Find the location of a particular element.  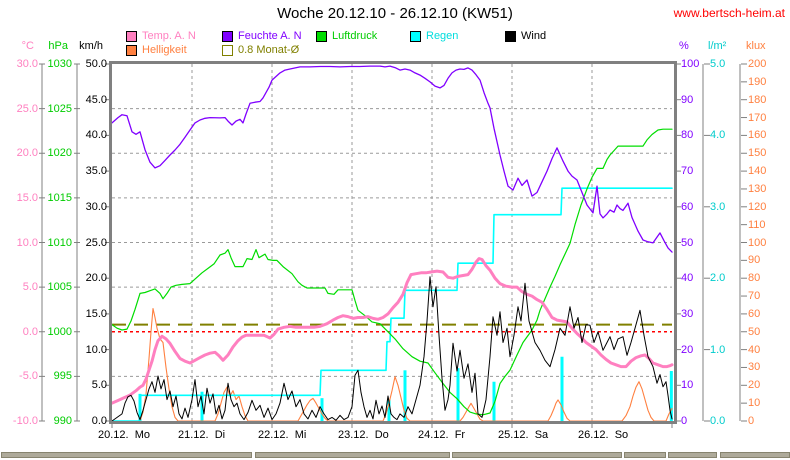

tick-label-rain: 0.0 is located at coordinates (718, 421).